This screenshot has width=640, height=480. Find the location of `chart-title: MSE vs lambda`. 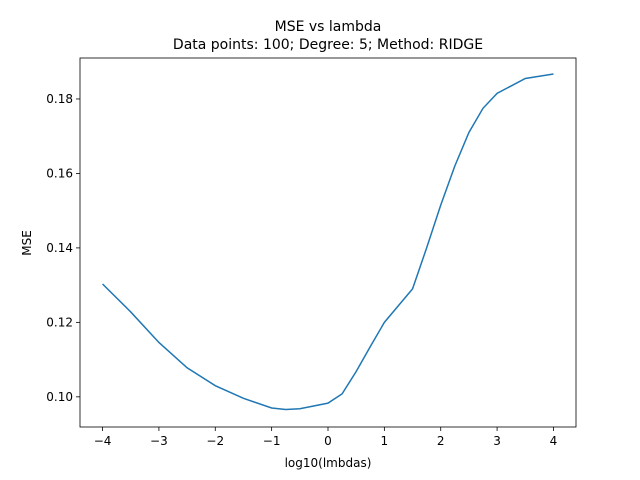

chart-title: MSE vs lambda is located at coordinates (328, 27).